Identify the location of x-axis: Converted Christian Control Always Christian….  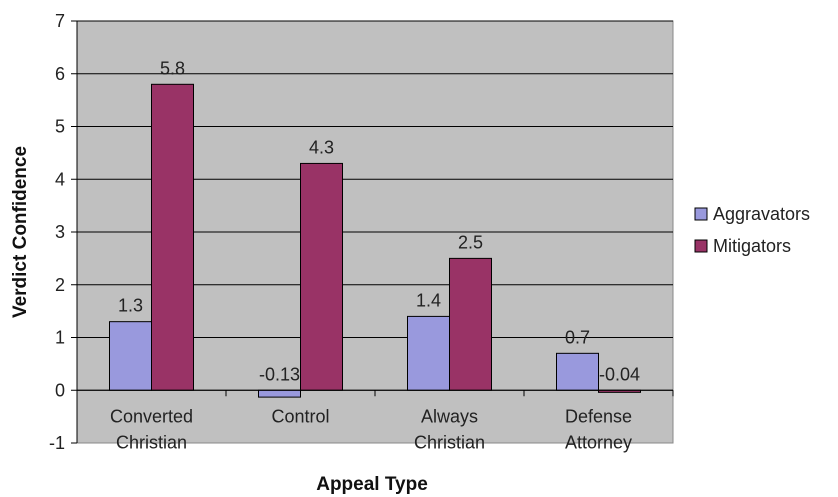
(375, 420).